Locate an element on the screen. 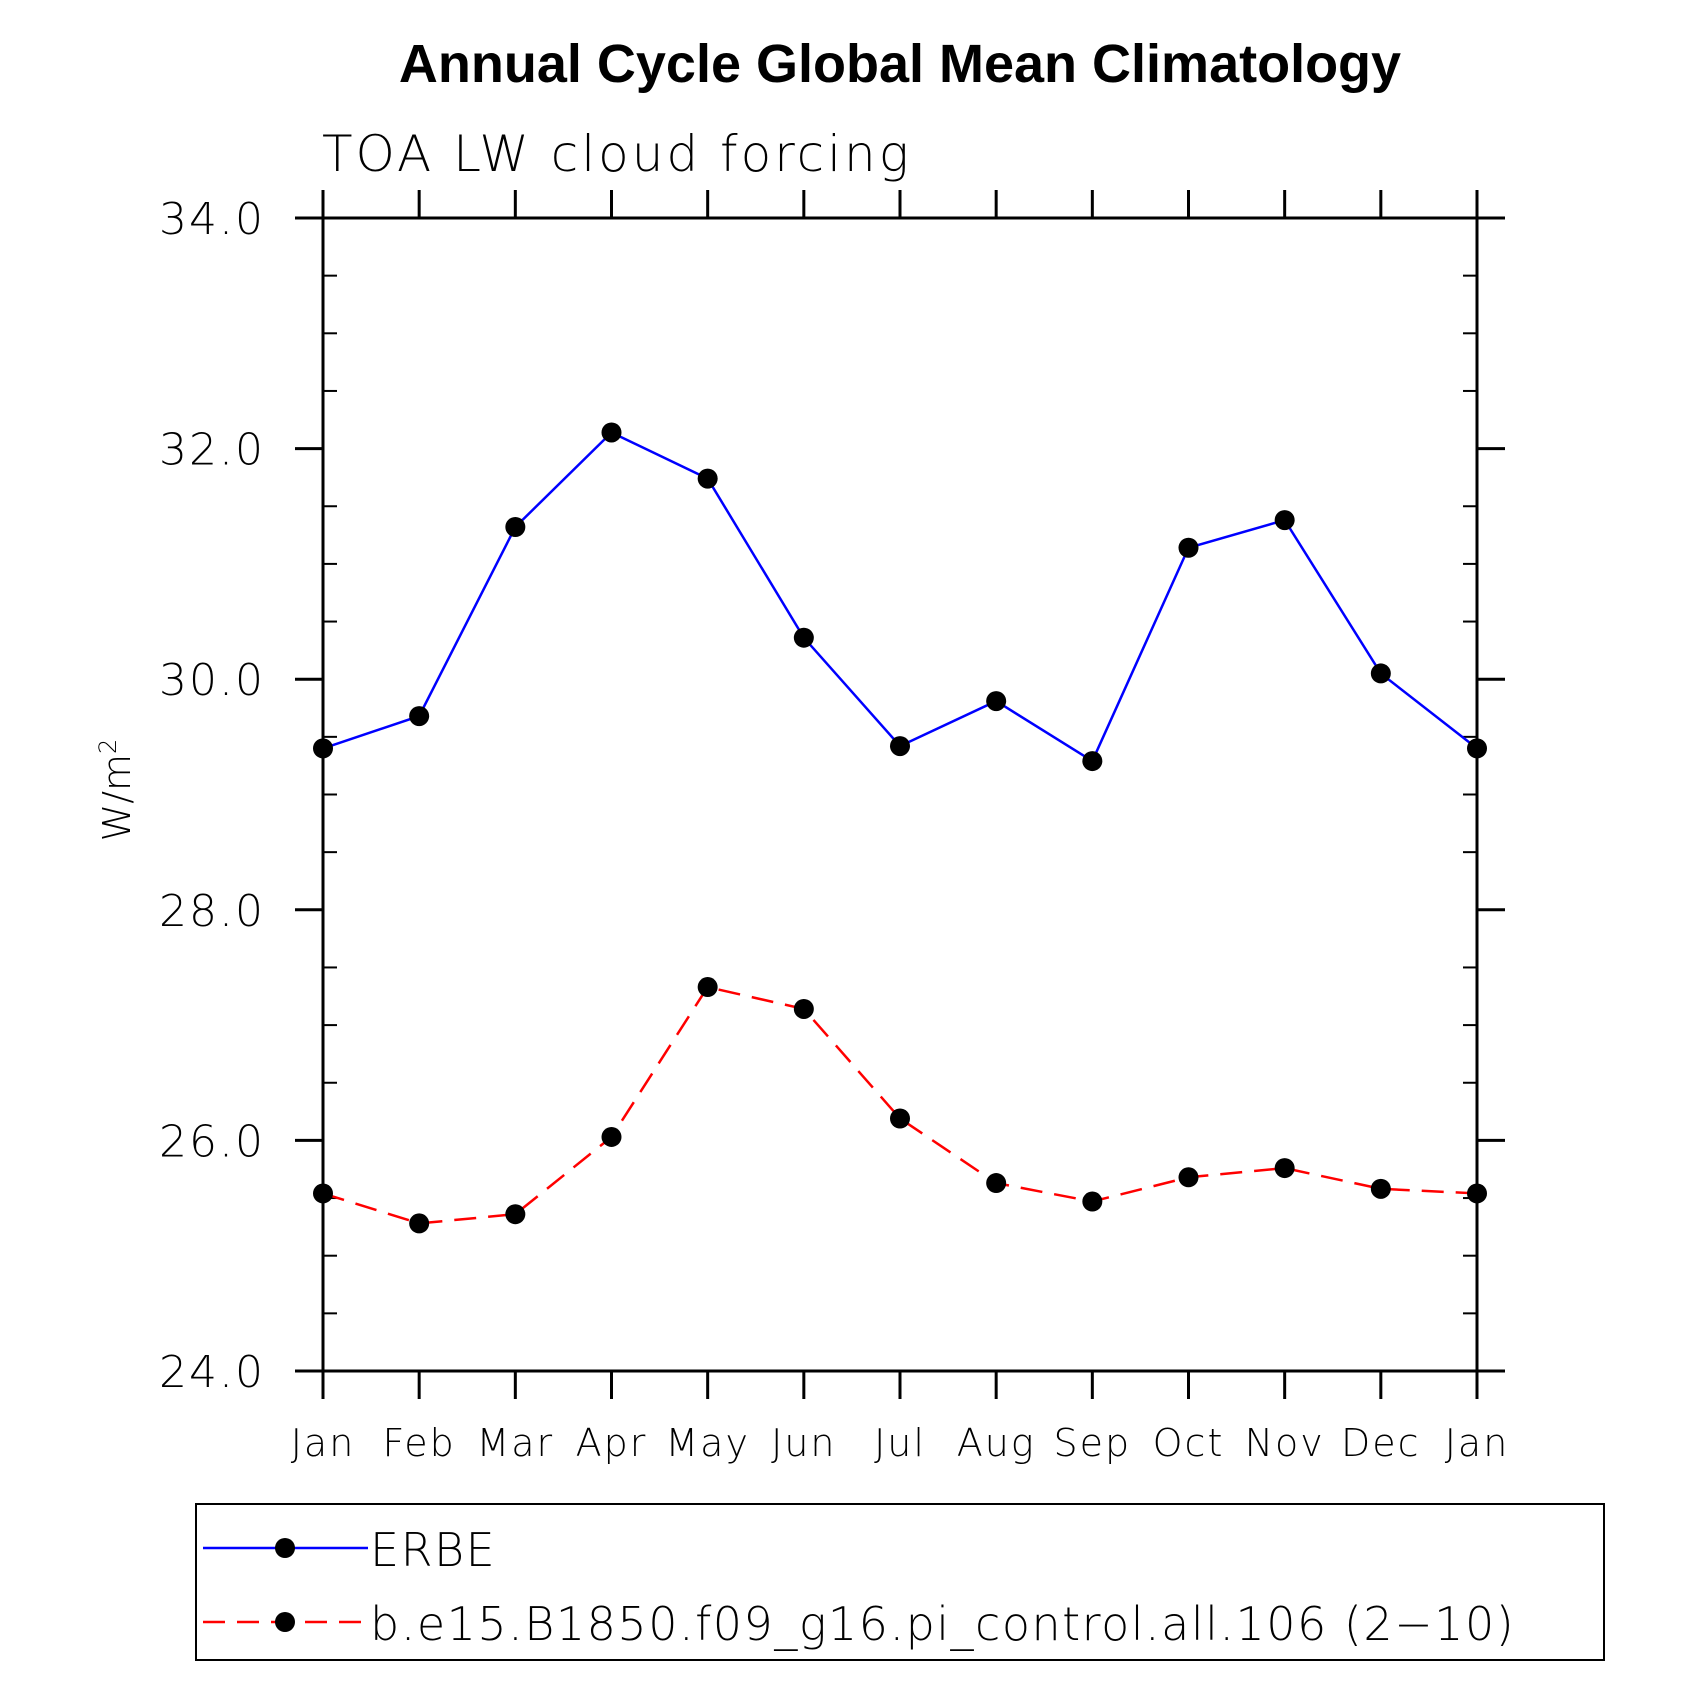 Image resolution: width=1685 pixels, height=1685 pixels. y-axis-label-text: W/m is located at coordinates (117, 797).